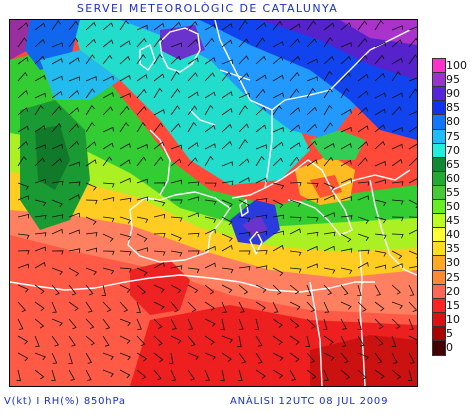  I want to click on legend-label: 80, so click(453, 122).